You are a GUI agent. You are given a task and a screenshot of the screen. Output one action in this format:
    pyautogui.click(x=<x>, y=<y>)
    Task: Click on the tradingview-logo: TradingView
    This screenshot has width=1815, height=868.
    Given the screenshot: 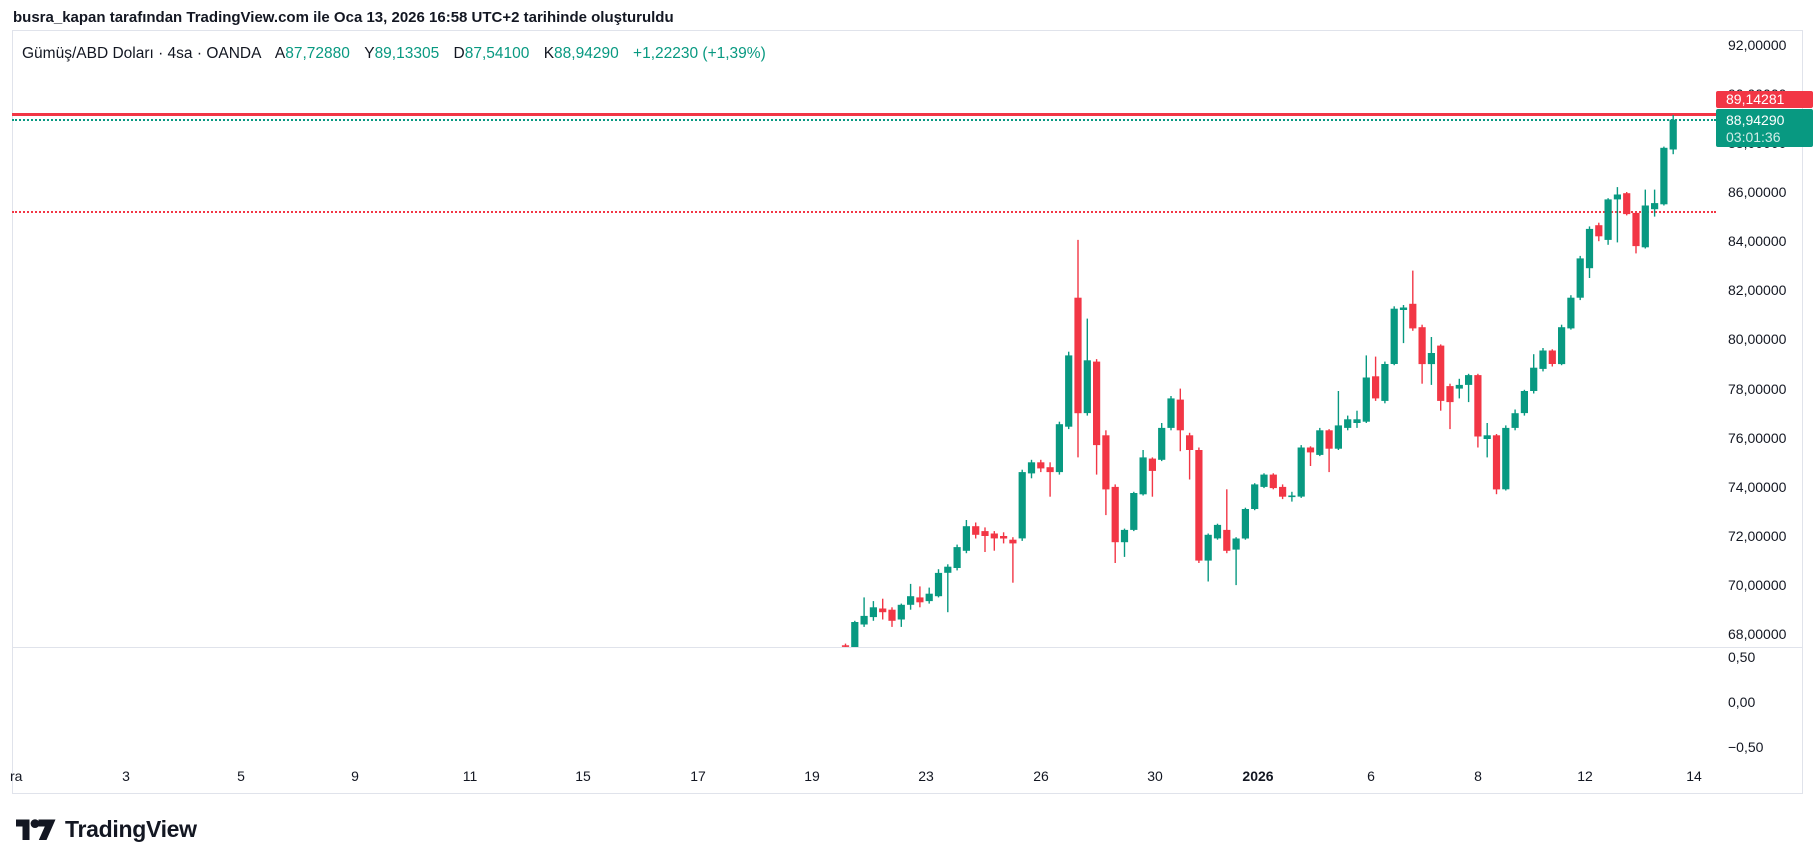 What is the action you would take?
    pyautogui.click(x=106, y=829)
    